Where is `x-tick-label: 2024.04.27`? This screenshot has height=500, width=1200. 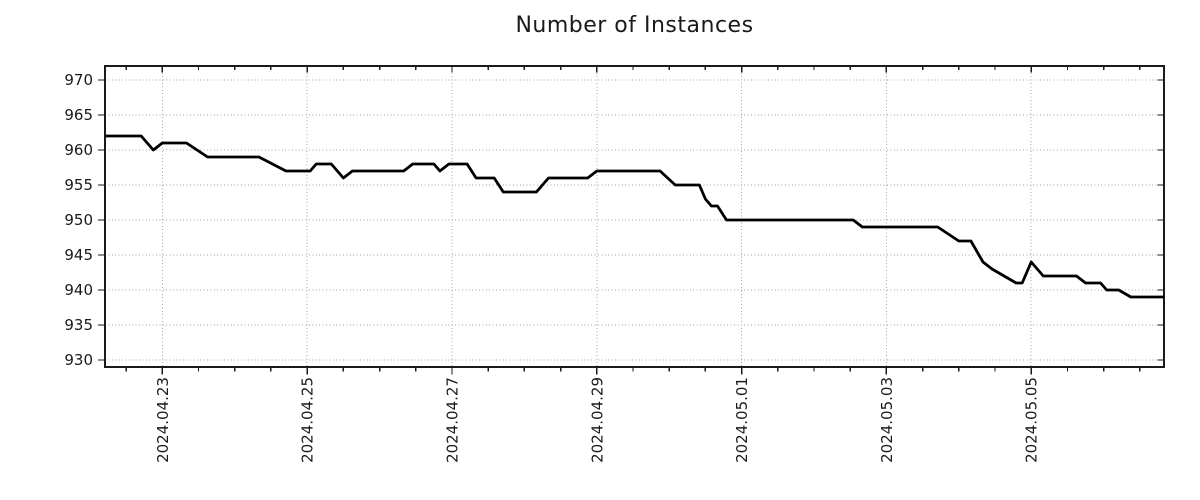 x-tick-label: 2024.04.27 is located at coordinates (452, 420).